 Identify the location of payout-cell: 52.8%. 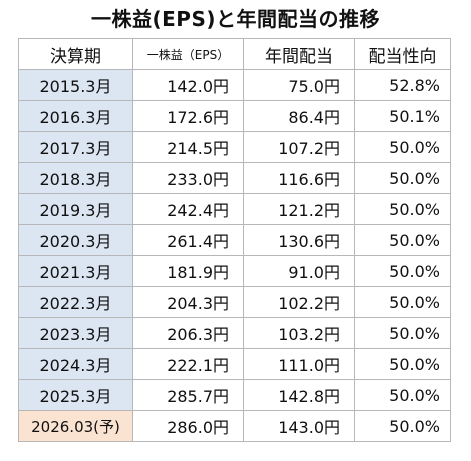
(402, 85).